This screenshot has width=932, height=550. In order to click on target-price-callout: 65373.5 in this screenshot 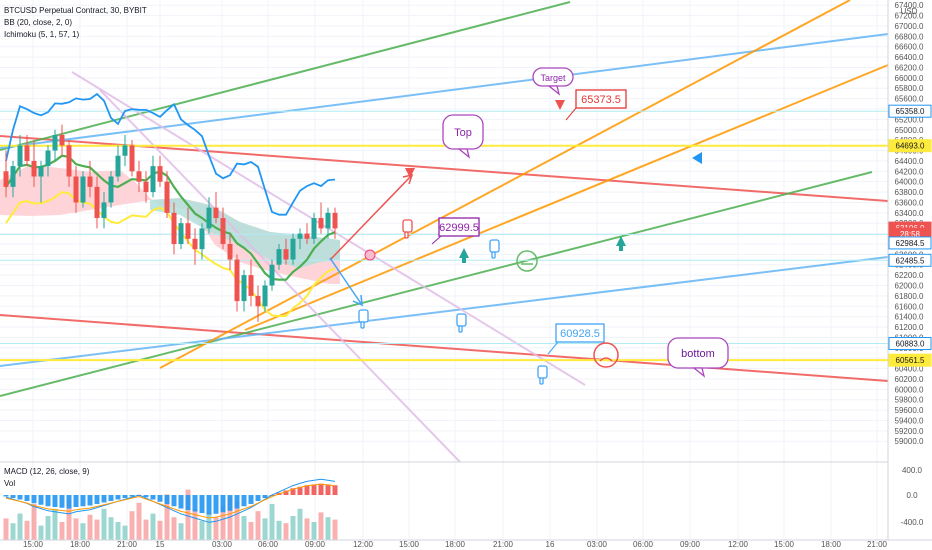, I will do `click(601, 99)`.